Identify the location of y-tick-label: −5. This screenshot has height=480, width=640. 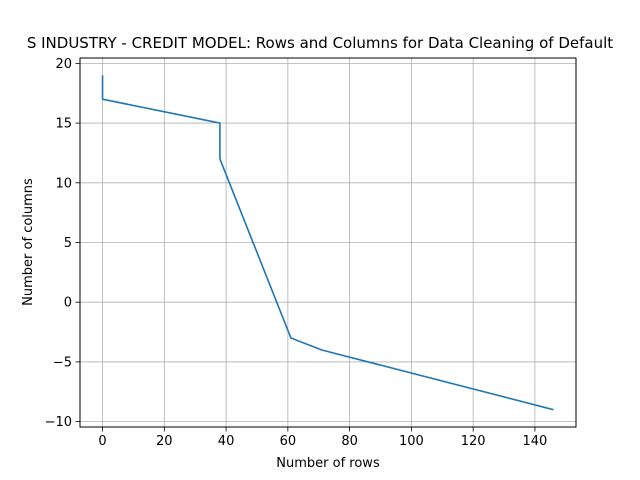
(62, 362).